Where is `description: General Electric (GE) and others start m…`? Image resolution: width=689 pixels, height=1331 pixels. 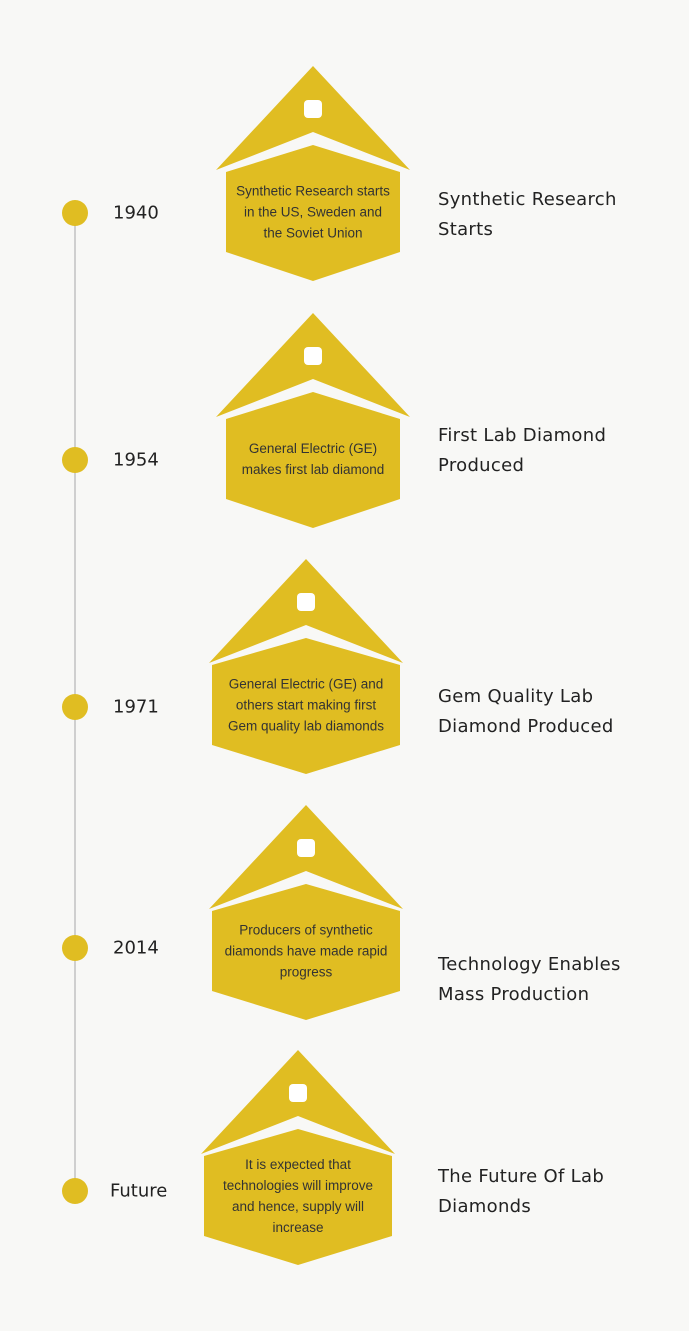
description: General Electric (GE) and others start m… is located at coordinates (306, 705).